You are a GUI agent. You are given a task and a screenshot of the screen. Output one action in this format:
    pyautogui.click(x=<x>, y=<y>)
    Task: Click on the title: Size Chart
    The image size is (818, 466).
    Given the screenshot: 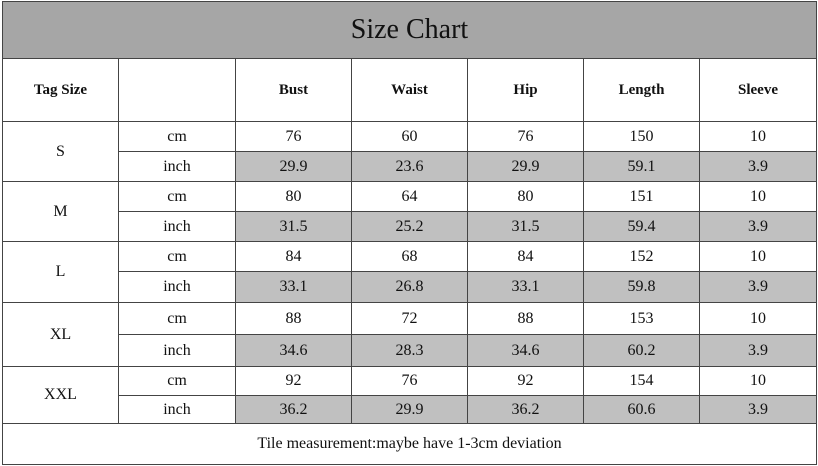 What is the action you would take?
    pyautogui.click(x=409, y=30)
    